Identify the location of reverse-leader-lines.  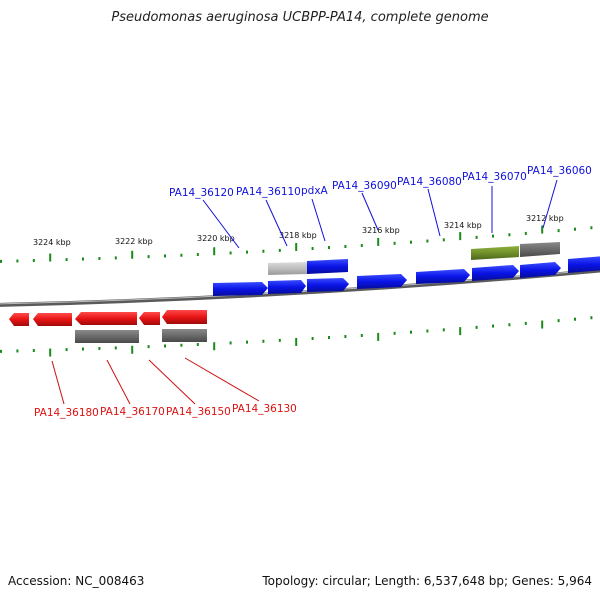
(155, 381).